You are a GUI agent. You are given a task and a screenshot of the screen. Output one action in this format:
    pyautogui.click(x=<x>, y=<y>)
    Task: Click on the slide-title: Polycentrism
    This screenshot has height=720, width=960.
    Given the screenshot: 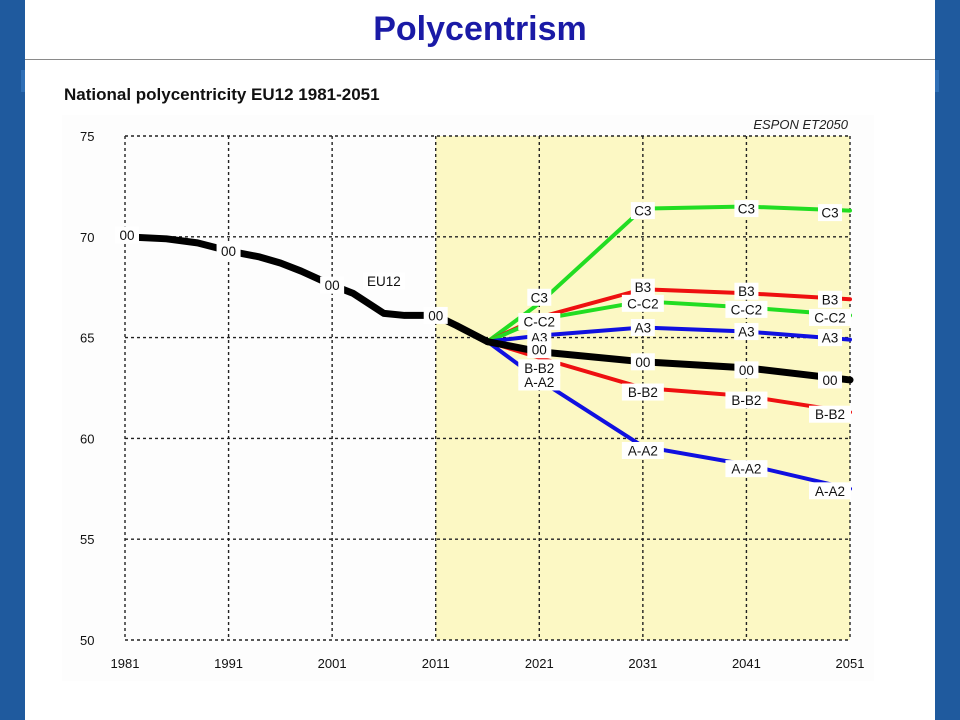 What is the action you would take?
    pyautogui.click(x=480, y=29)
    